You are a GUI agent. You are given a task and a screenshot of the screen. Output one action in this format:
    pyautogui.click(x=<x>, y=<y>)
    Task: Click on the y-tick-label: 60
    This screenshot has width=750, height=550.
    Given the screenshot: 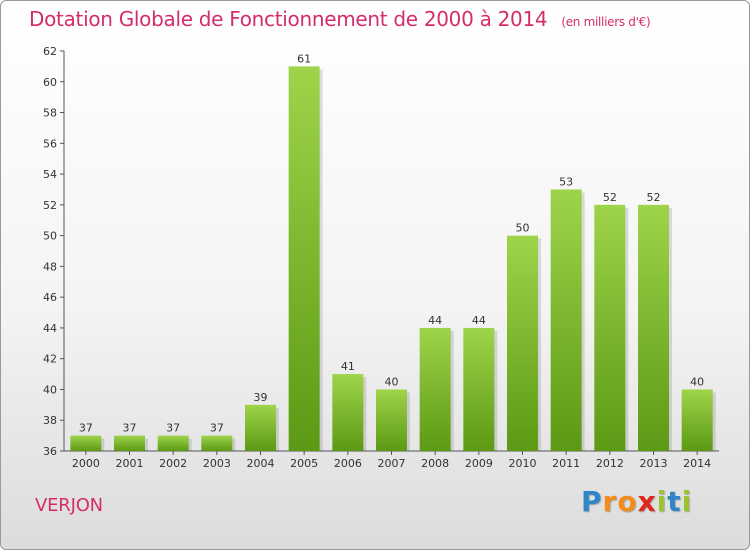 What is the action you would take?
    pyautogui.click(x=50, y=82)
    